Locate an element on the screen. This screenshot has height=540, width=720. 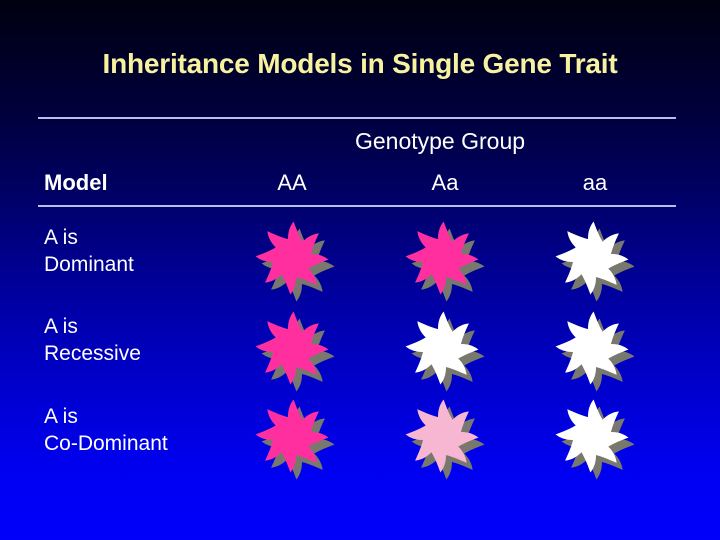
column-header-aa-homozygous-dominant: AA is located at coordinates (292, 182).